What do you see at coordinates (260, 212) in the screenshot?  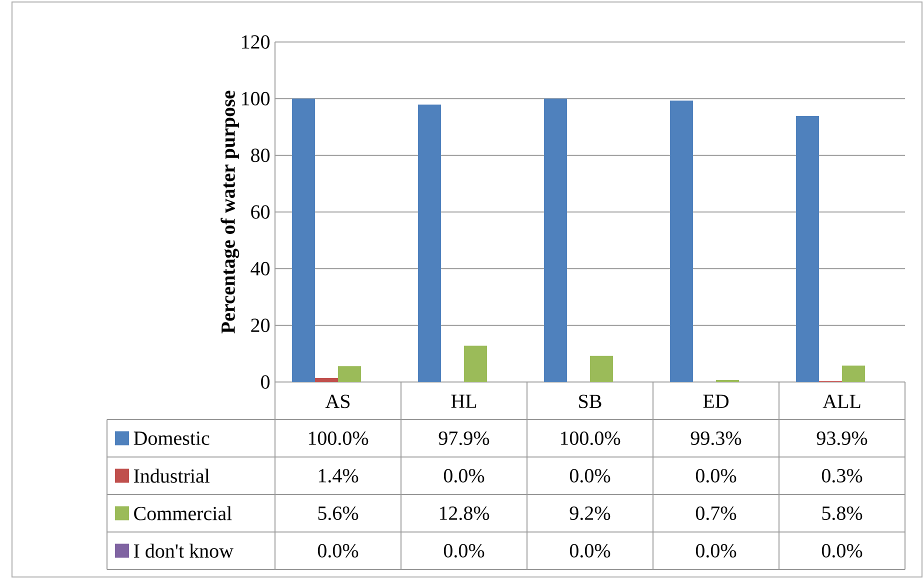 I see `y-tick-label: 60` at bounding box center [260, 212].